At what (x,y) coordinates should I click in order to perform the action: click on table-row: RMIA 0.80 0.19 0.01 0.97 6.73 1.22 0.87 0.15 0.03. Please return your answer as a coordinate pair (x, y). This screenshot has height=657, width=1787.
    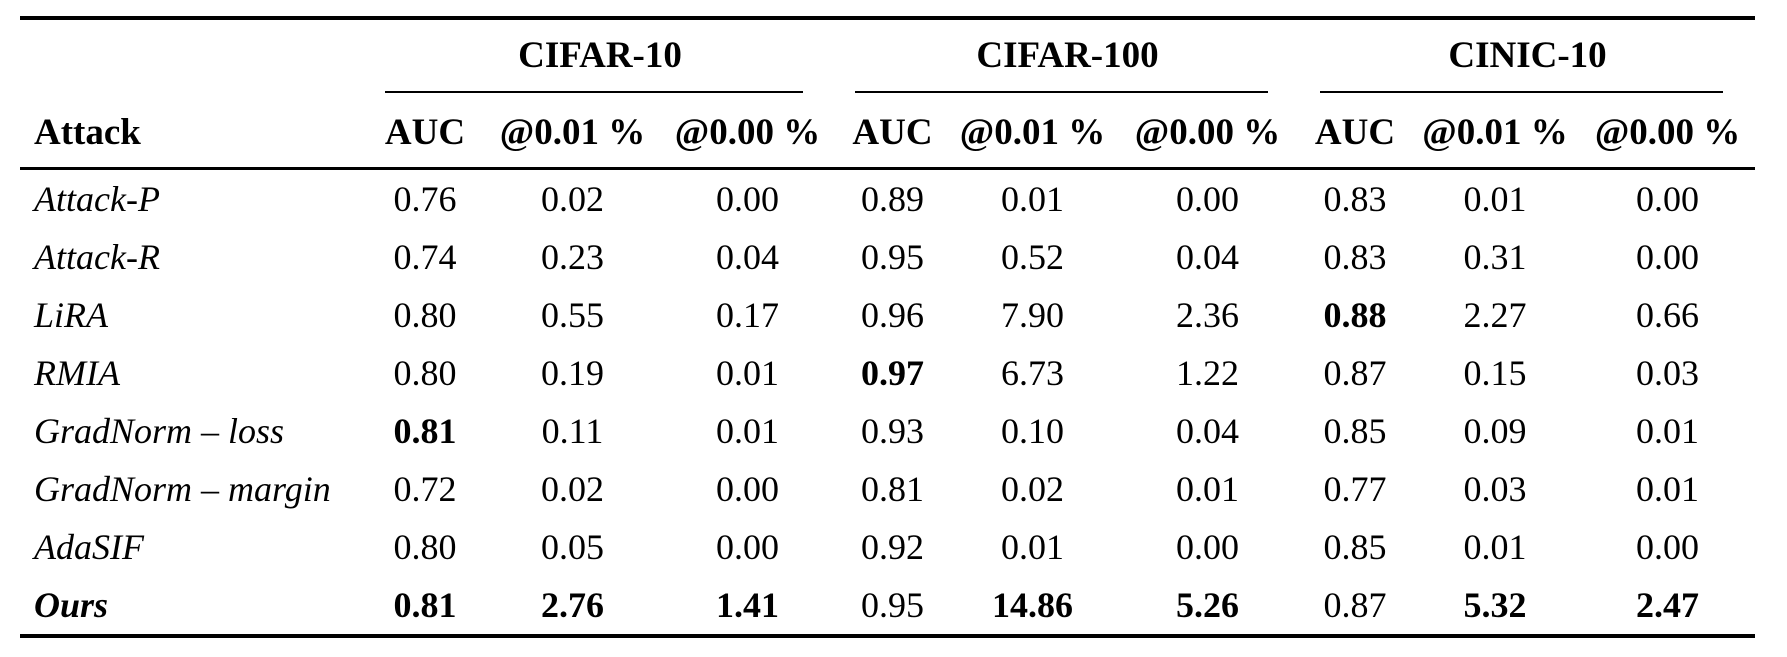
    Looking at the image, I should click on (887, 373).